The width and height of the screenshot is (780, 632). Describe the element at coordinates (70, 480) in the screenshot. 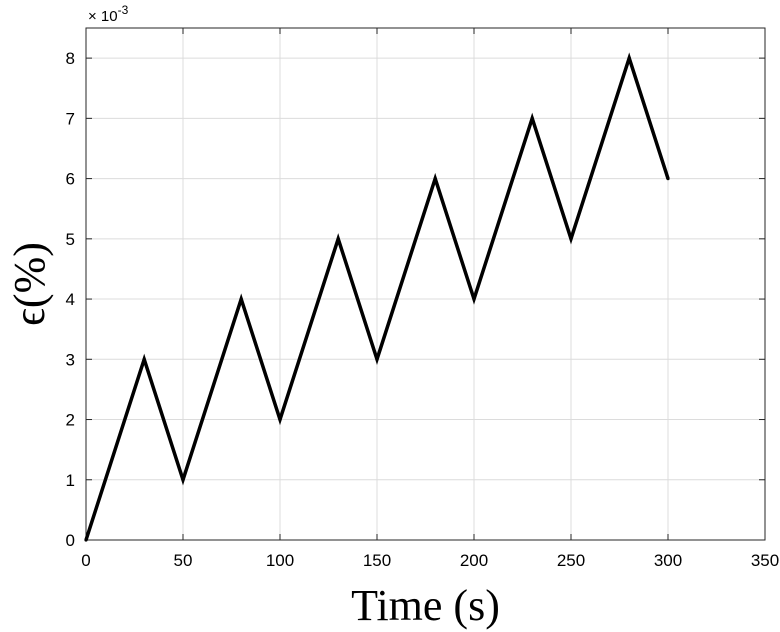

I see `y-tick-label: 1` at that location.